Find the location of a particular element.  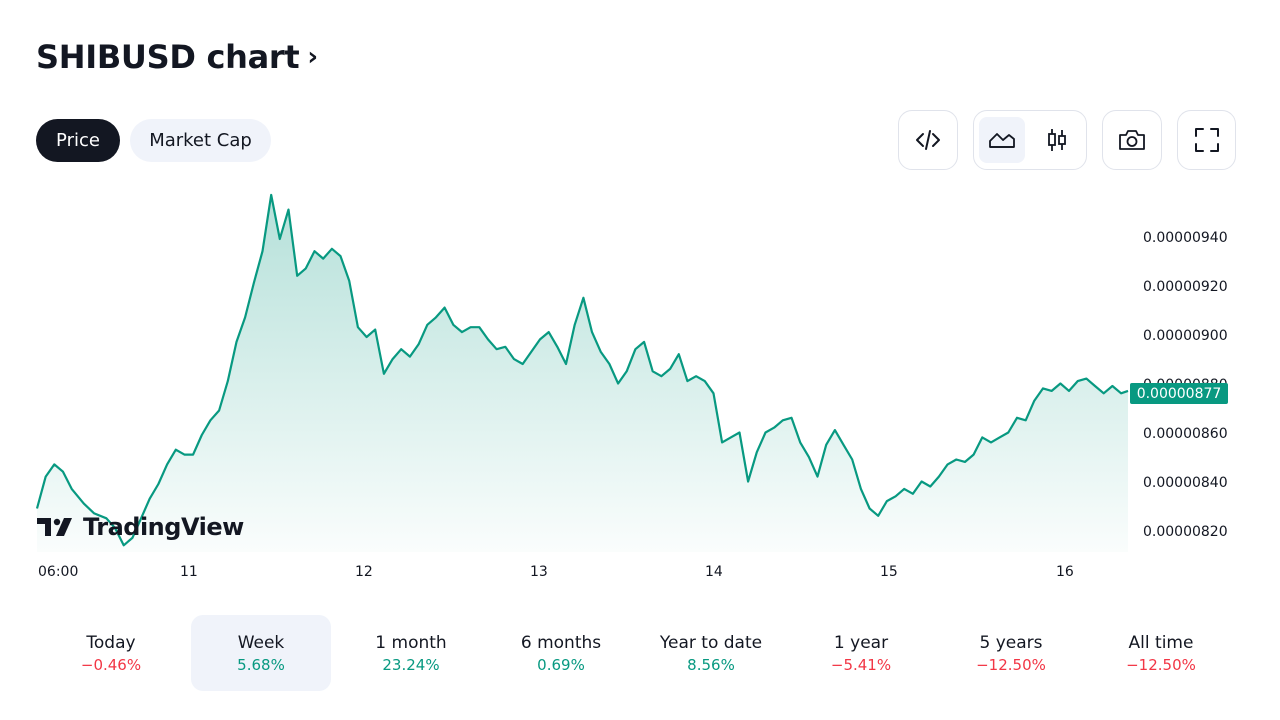

tradingview-logo: TradingView is located at coordinates (140, 527).